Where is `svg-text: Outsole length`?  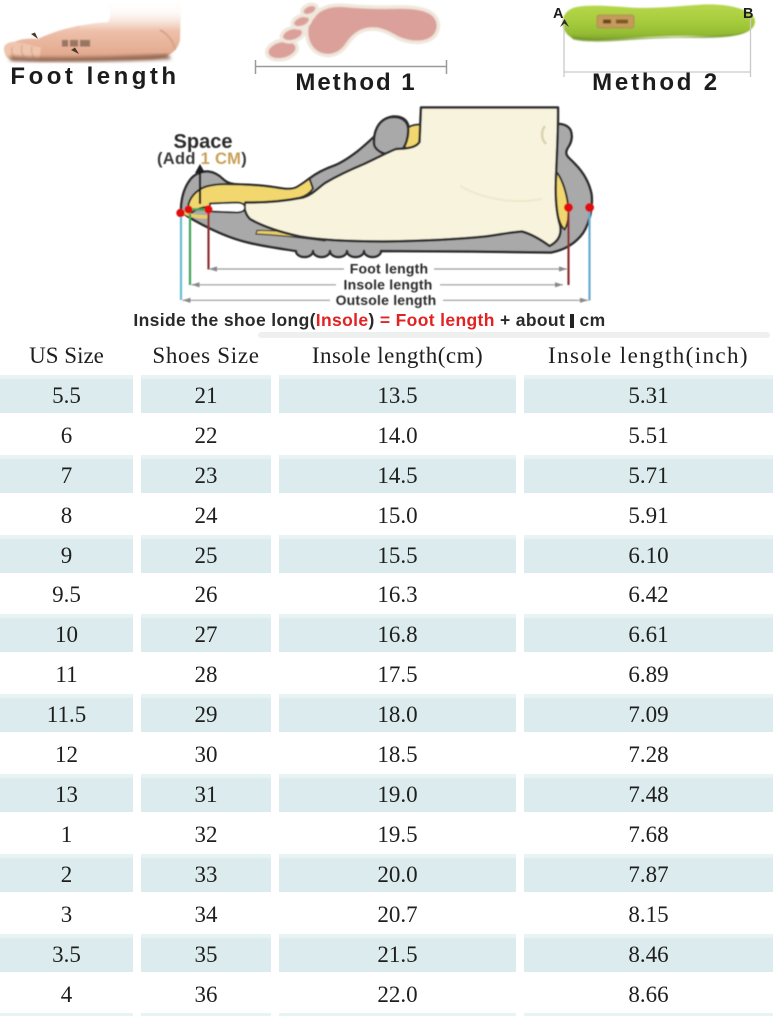 svg-text: Outsole length is located at coordinates (386, 300).